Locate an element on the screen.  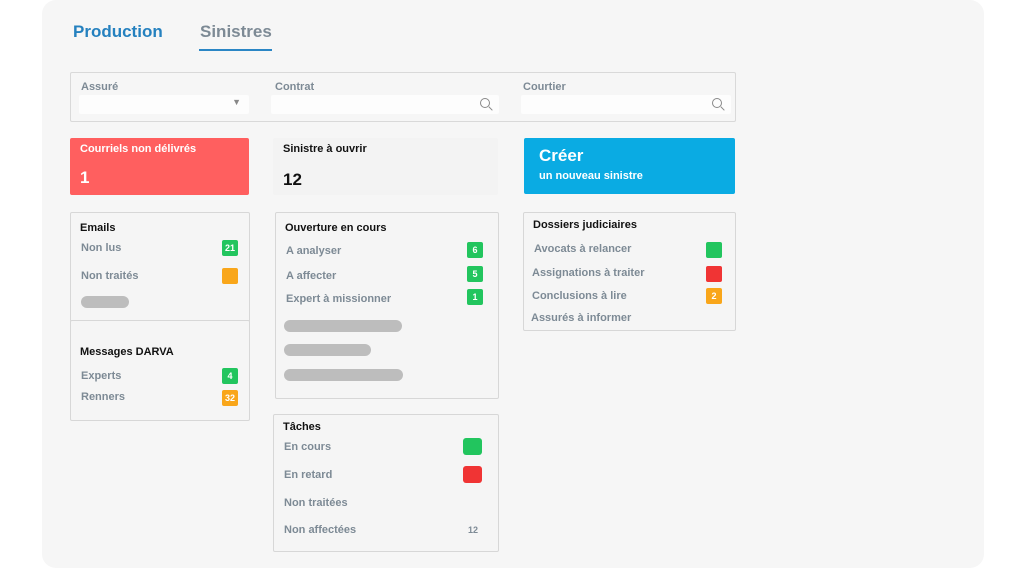
card-title: Dossiers judiciaires is located at coordinates (585, 225).